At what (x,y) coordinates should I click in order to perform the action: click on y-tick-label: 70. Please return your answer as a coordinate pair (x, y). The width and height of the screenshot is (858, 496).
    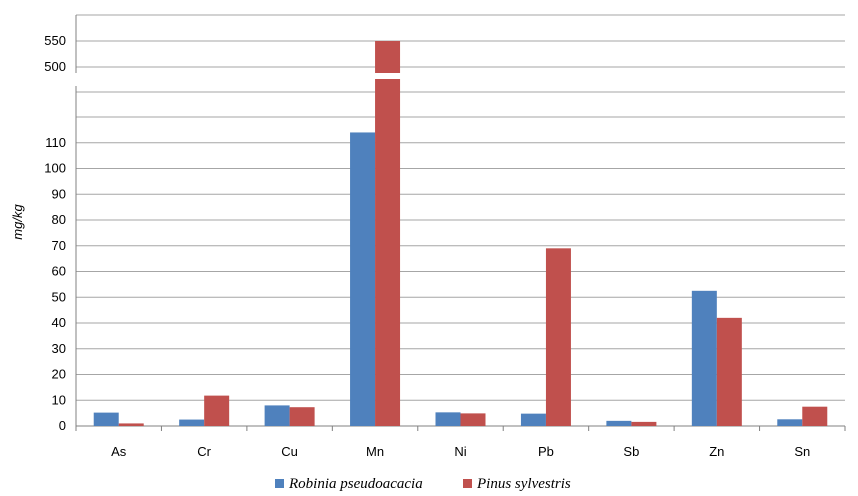
    Looking at the image, I should click on (59, 245).